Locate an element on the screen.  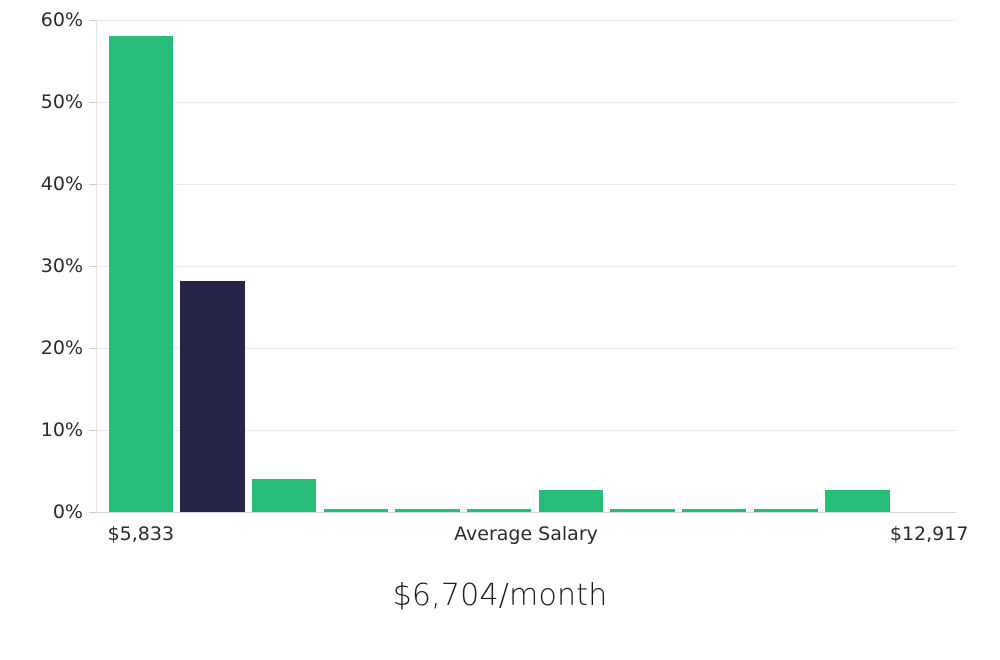
y-axis-tick-label: 60% is located at coordinates (61, 20).